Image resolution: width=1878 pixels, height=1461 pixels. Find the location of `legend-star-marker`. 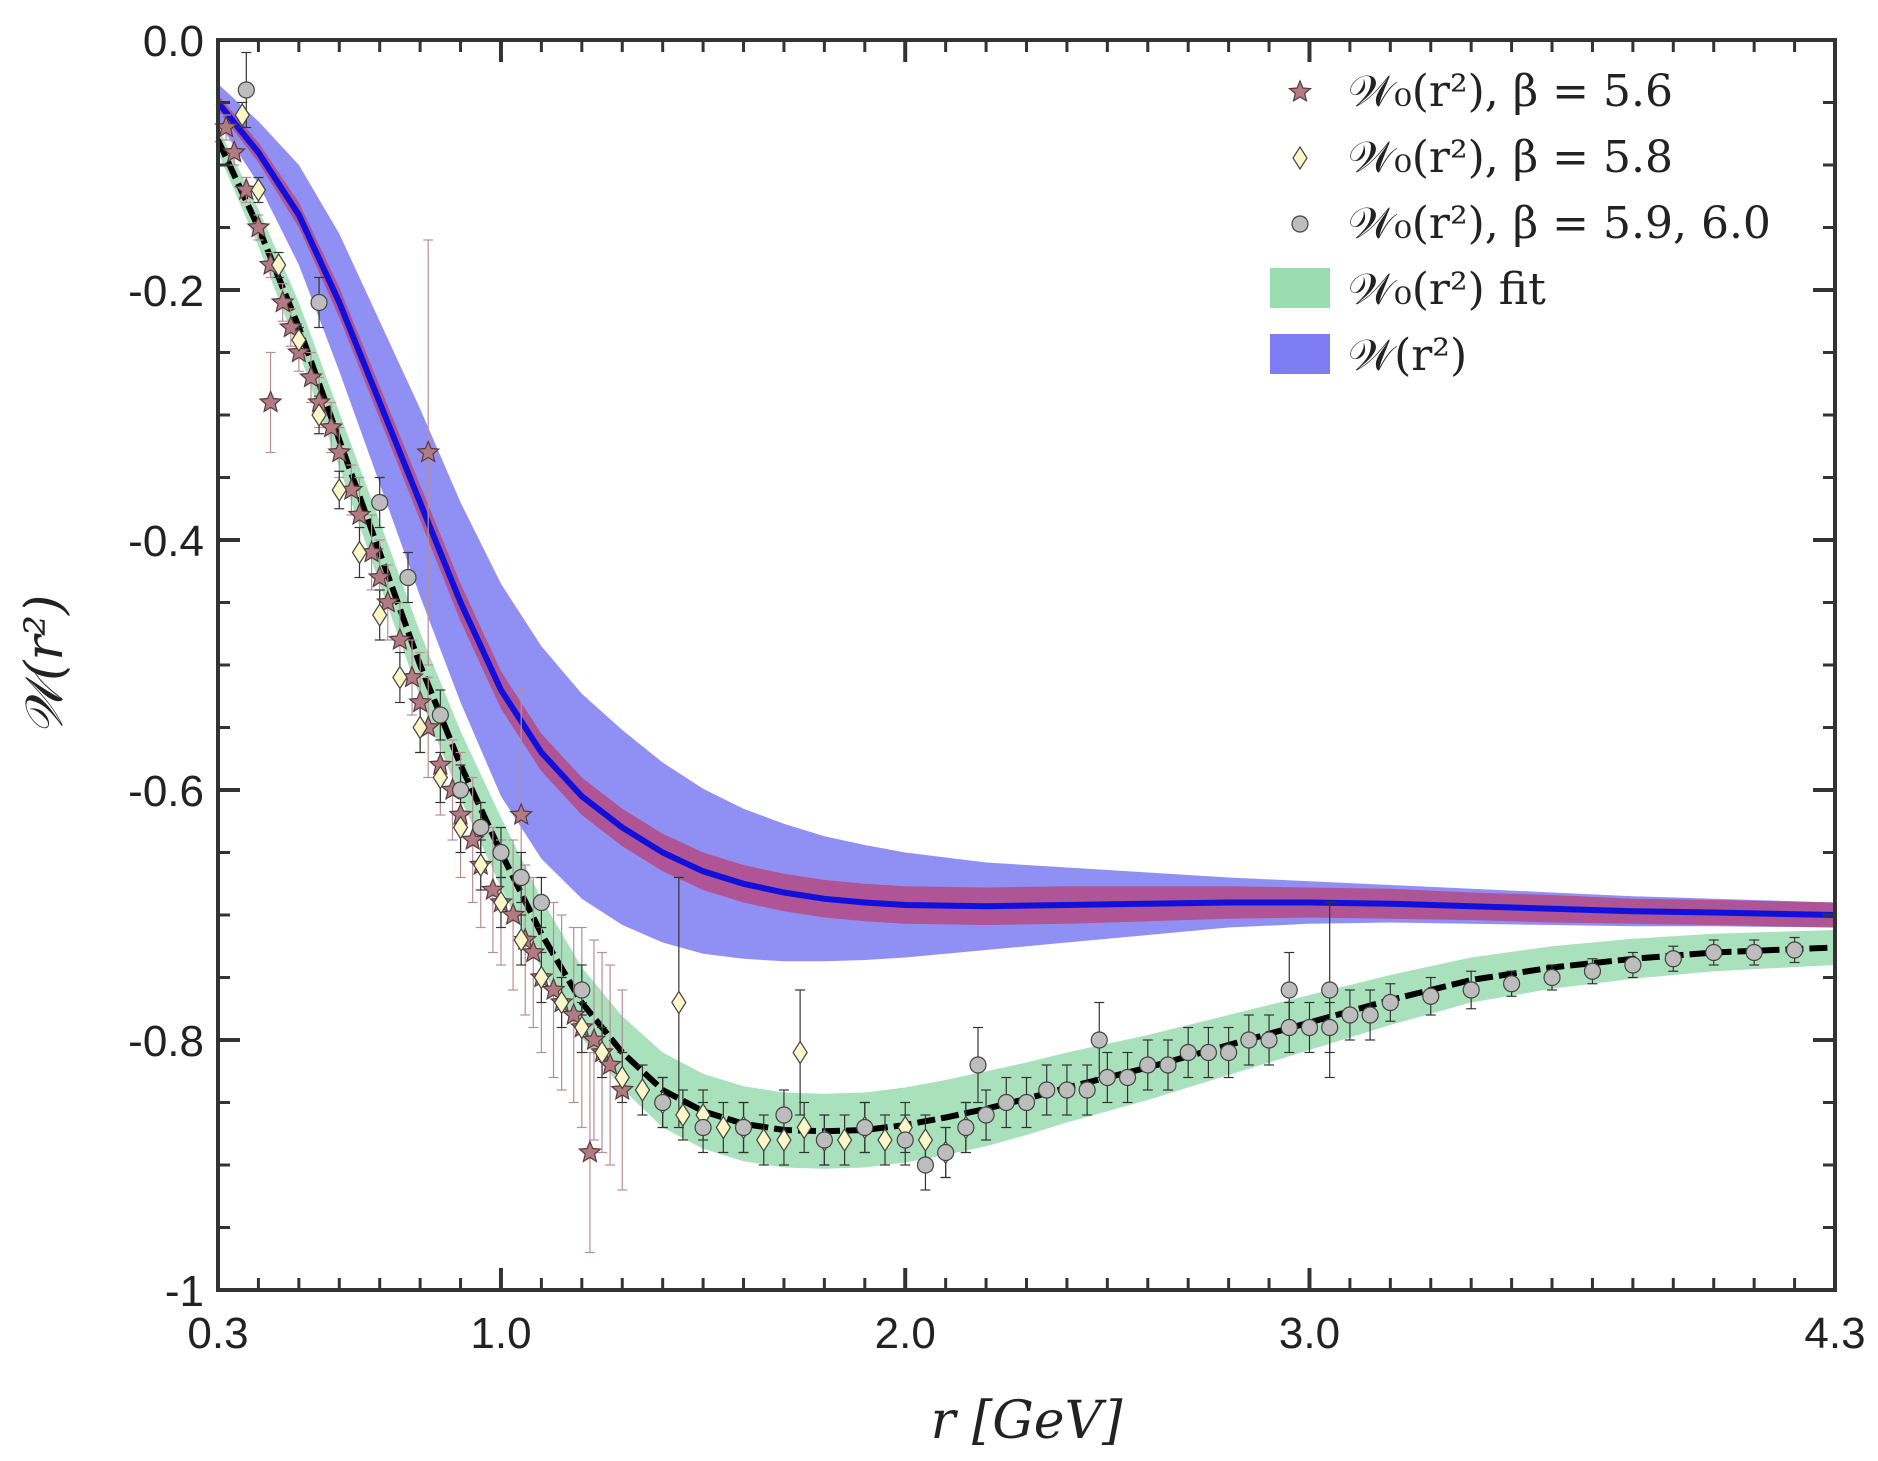

legend-star-marker is located at coordinates (1300, 91).